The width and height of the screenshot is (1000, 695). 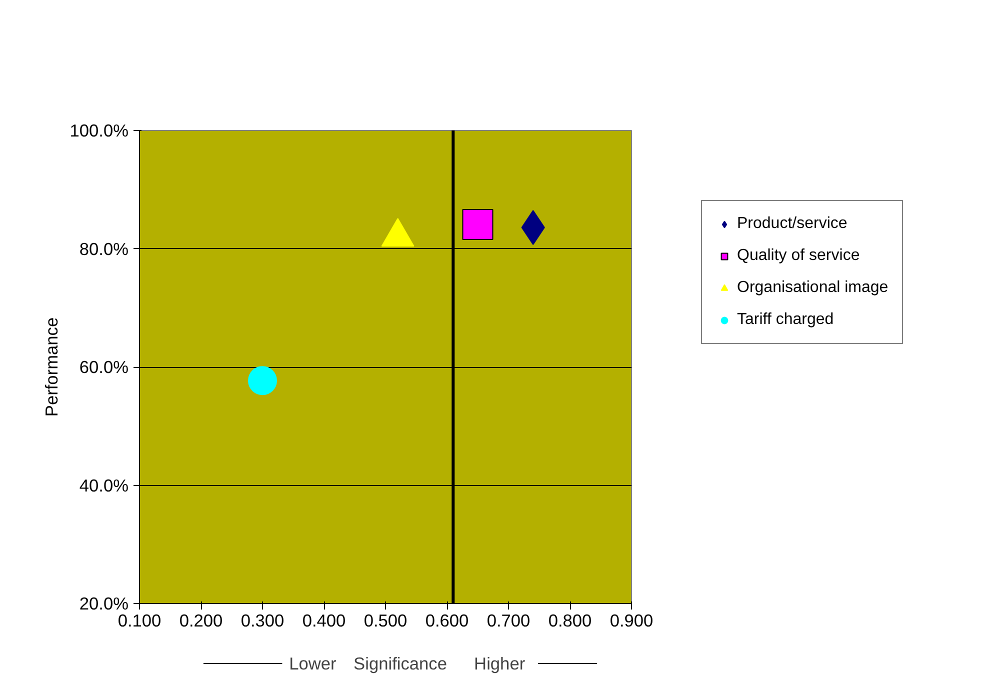 I want to click on legend-label: Product/service, so click(x=792, y=224).